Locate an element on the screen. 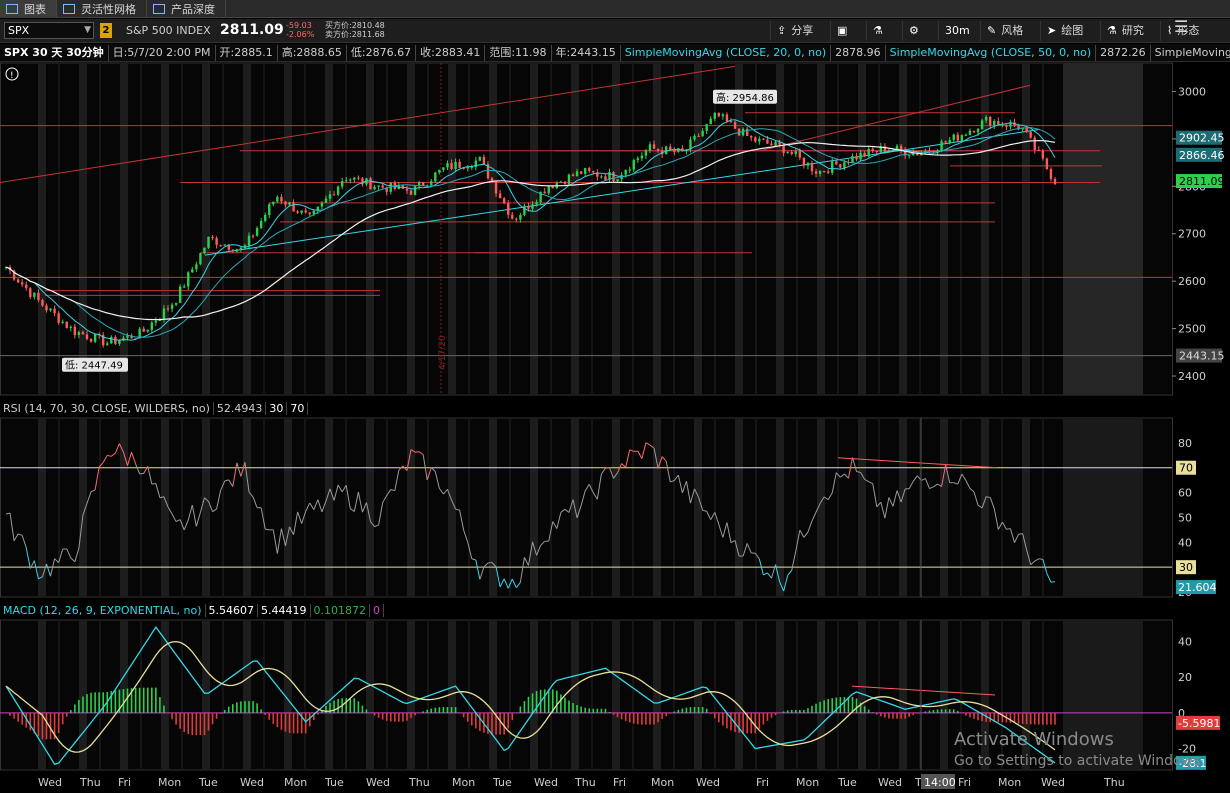 Image resolution: width=1230 pixels, height=793 pixels. rsi-os: 70 is located at coordinates (298, 408).